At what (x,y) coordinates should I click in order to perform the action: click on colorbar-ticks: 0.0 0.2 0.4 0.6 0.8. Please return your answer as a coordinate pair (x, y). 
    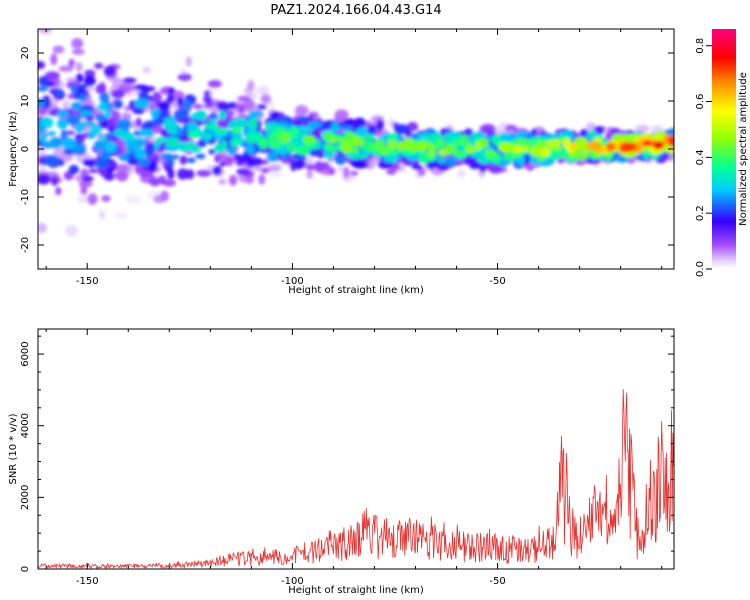
    Looking at the image, I should click on (703, 157).